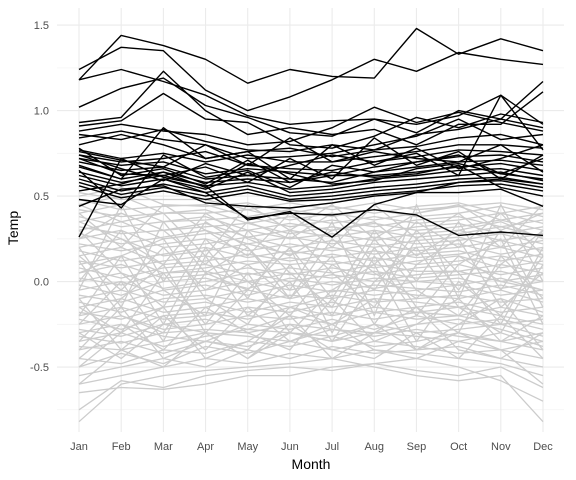  Describe the element at coordinates (332, 447) in the screenshot. I see `x-tick-label: Jul` at that location.